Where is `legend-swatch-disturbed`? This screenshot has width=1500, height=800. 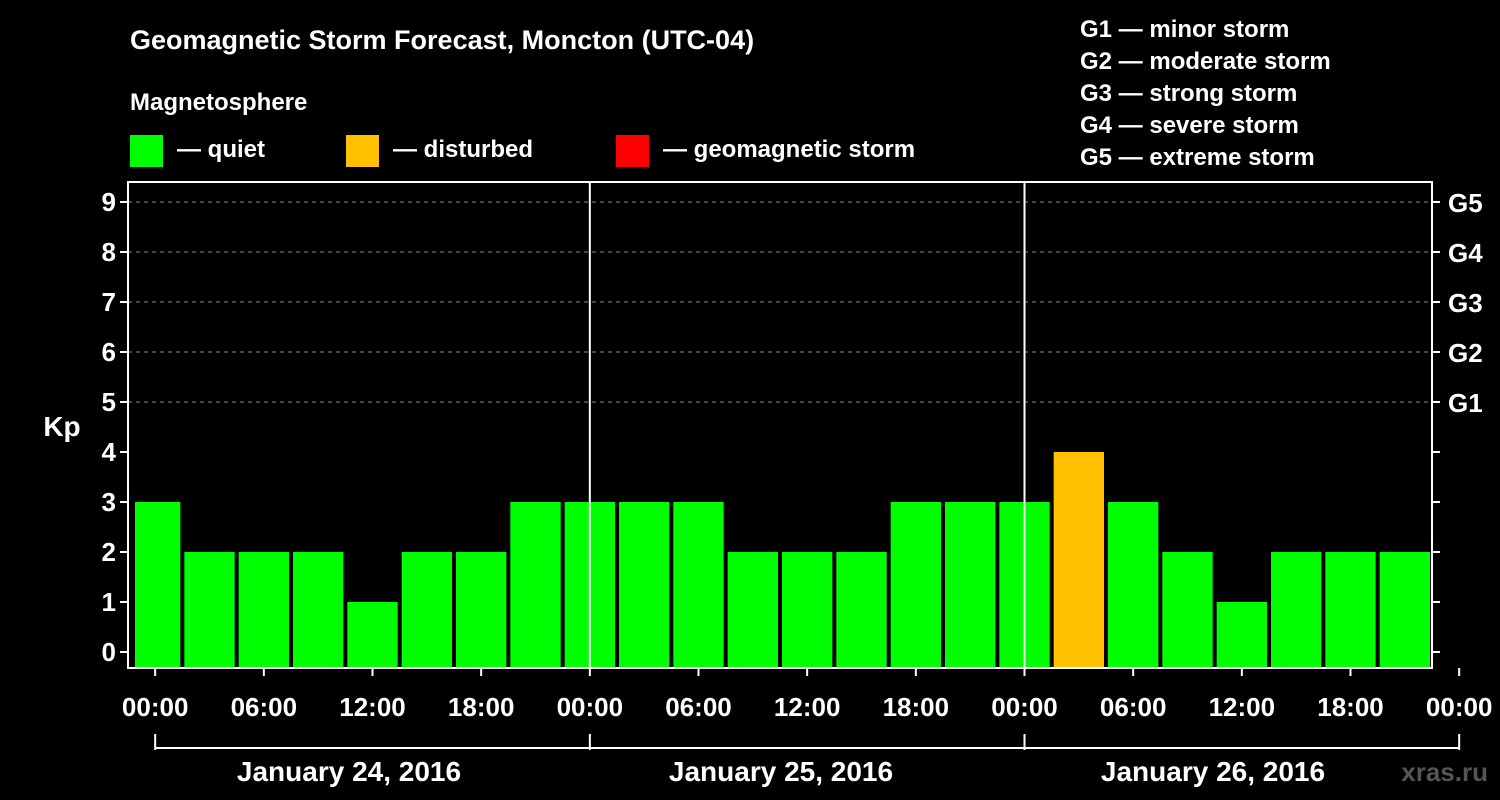 legend-swatch-disturbed is located at coordinates (362, 151).